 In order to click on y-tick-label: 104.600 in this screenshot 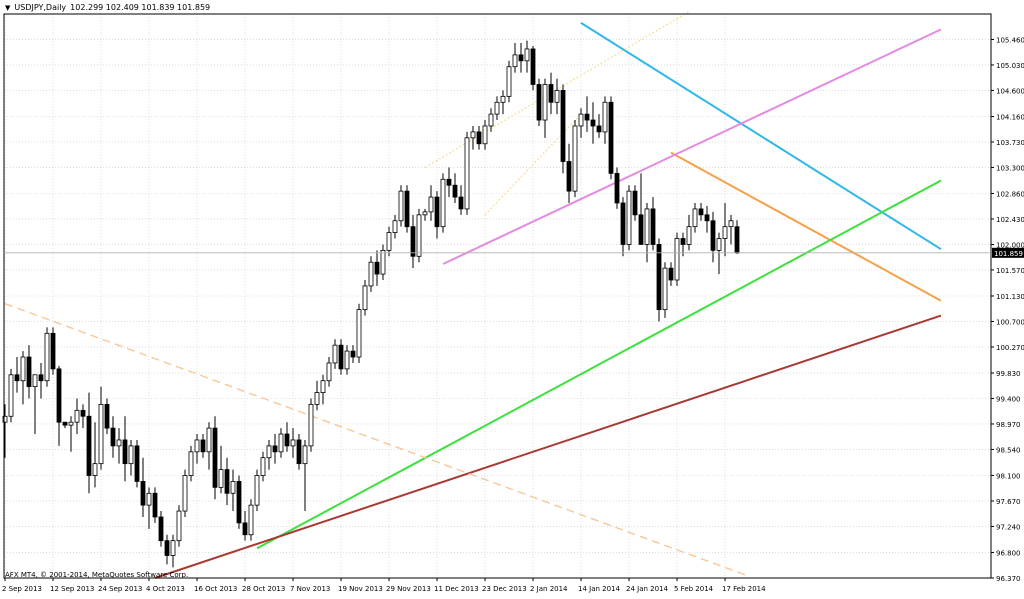, I will do `click(1010, 91)`.